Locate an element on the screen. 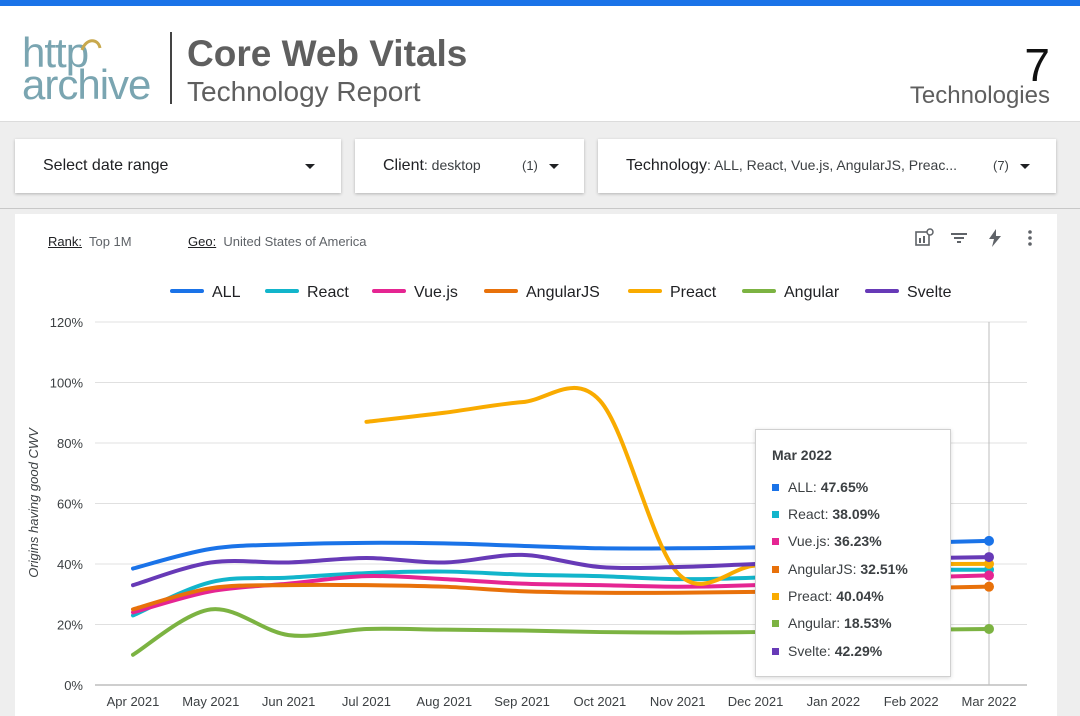 This screenshot has width=1080, height=716. tooltip-row-name: Preact is located at coordinates (808, 596).